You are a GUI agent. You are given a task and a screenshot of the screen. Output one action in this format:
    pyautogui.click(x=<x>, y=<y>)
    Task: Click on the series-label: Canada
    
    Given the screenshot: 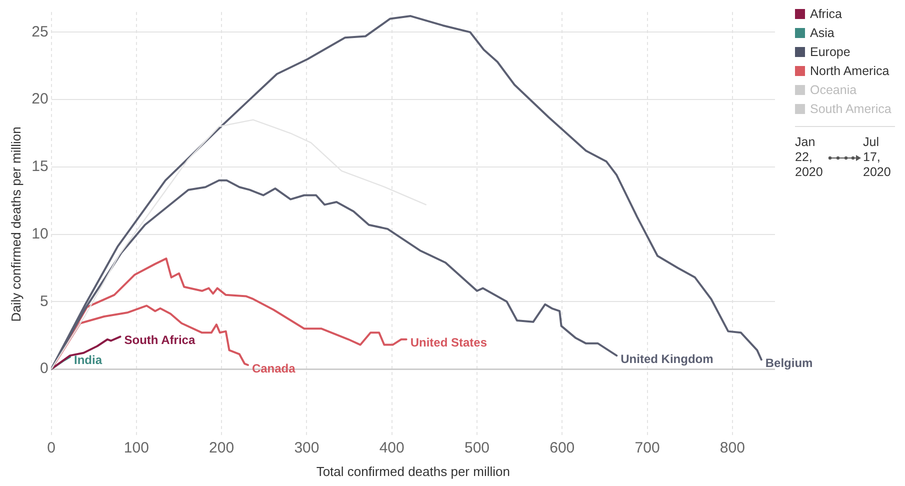 What is the action you would take?
    pyautogui.click(x=274, y=368)
    